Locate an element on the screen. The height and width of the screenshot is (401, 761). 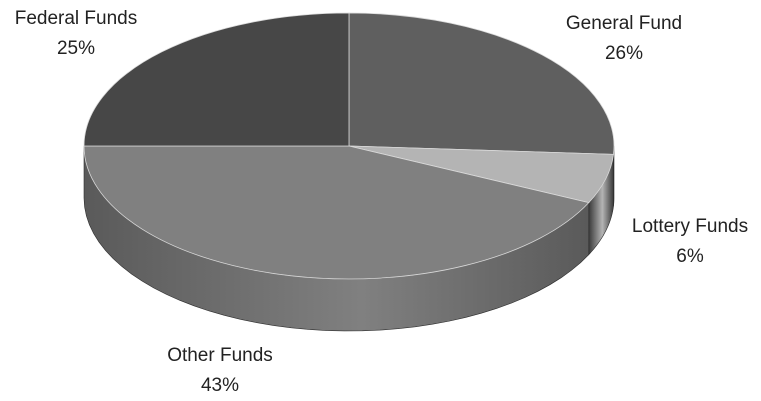
label-general-fund-name: General Fund is located at coordinates (624, 23).